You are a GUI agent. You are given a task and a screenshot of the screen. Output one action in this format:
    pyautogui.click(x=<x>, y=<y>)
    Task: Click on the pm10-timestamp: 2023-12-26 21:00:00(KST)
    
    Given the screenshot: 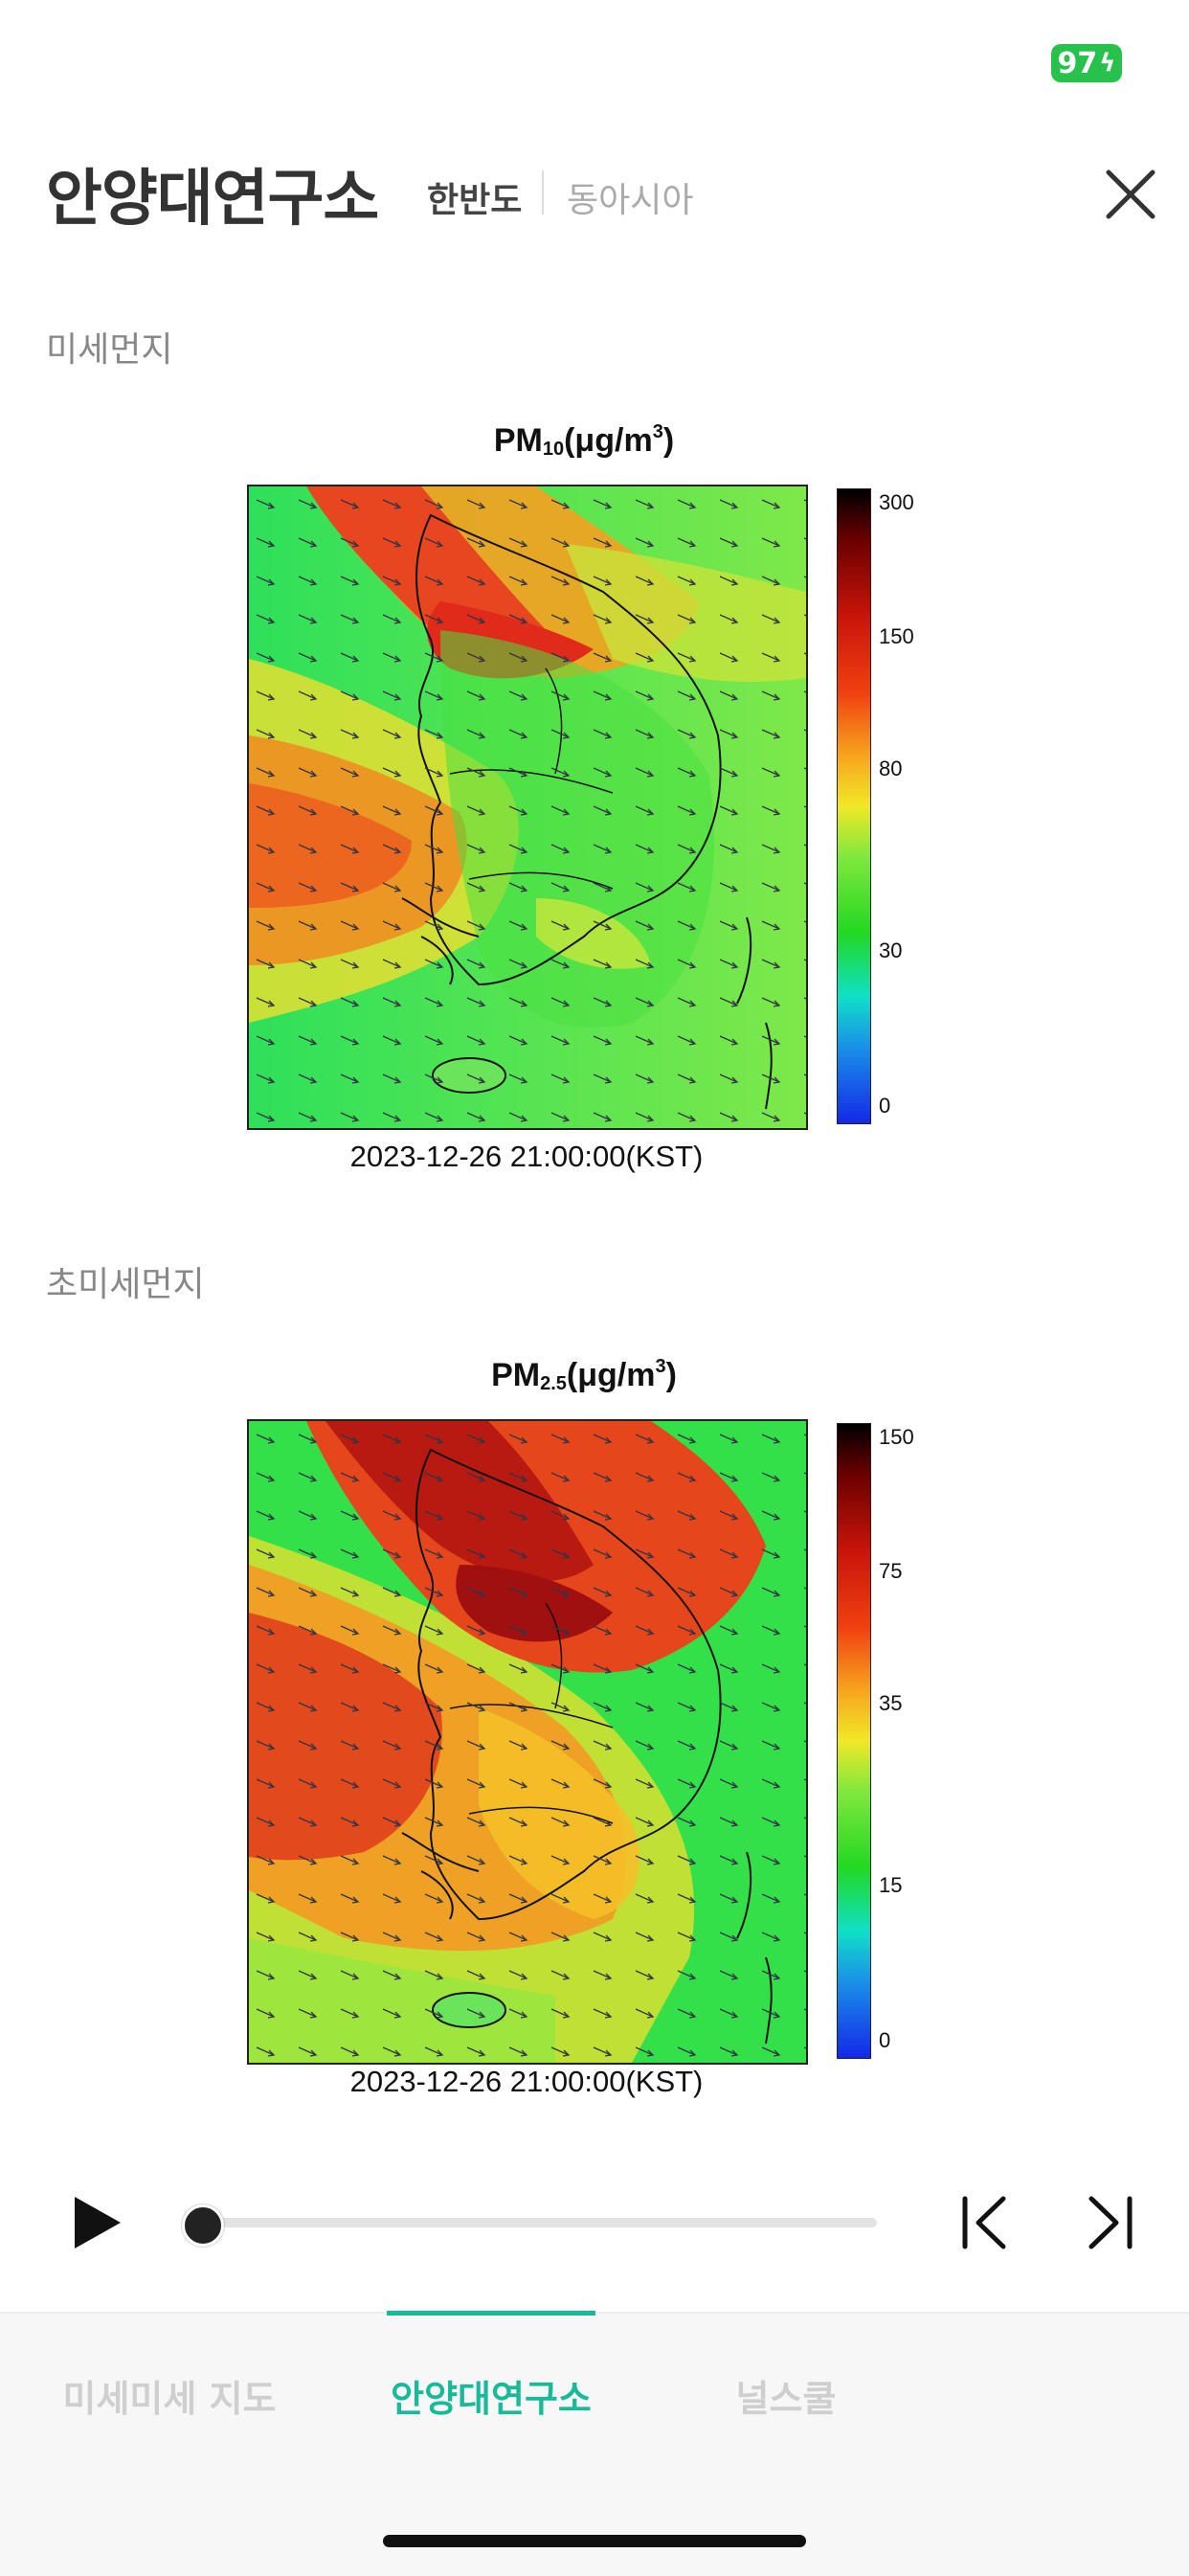 What is the action you would take?
    pyautogui.click(x=526, y=1156)
    